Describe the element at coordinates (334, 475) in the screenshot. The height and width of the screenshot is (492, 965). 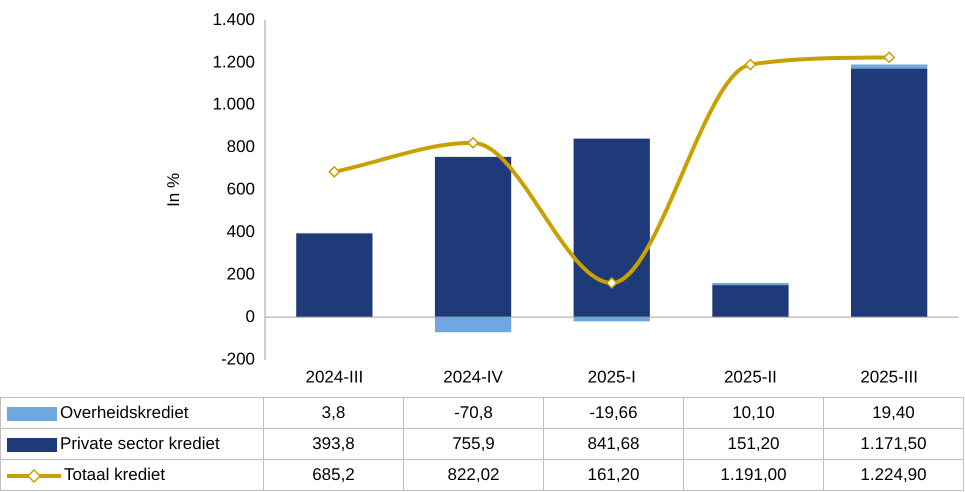
I see `data-label: 685,2` at that location.